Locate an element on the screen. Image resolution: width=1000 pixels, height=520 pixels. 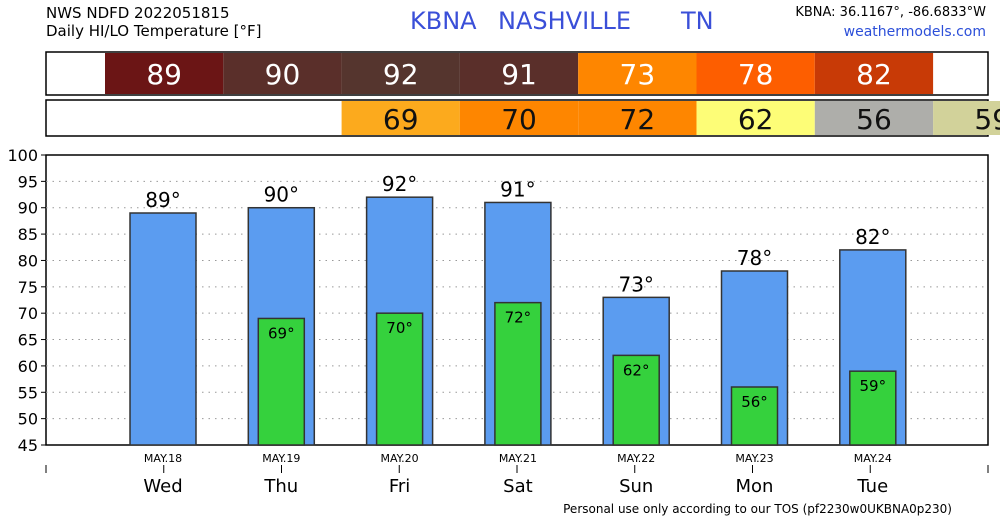
date-label: MAY.24 is located at coordinates (873, 458).